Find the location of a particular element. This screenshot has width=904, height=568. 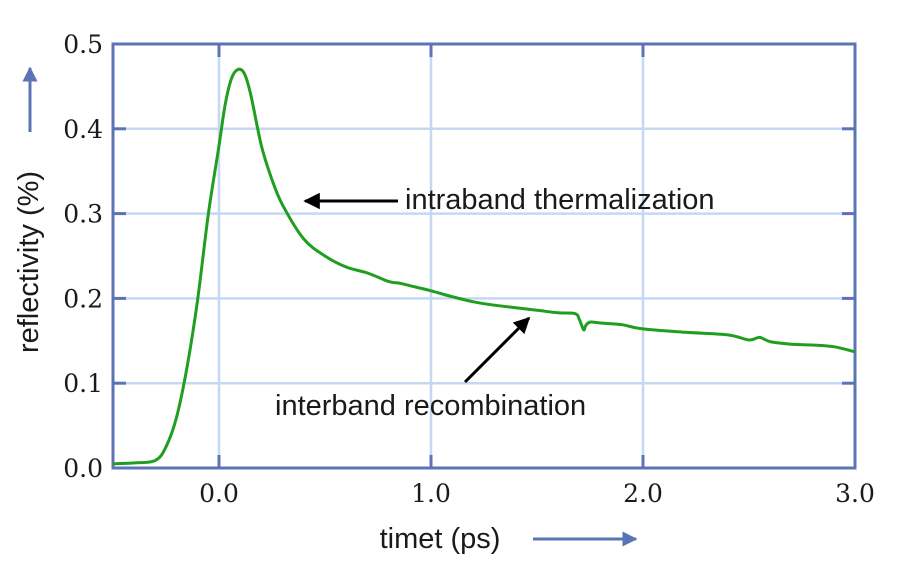

y-tick-label: 0.4 is located at coordinates (83, 129).